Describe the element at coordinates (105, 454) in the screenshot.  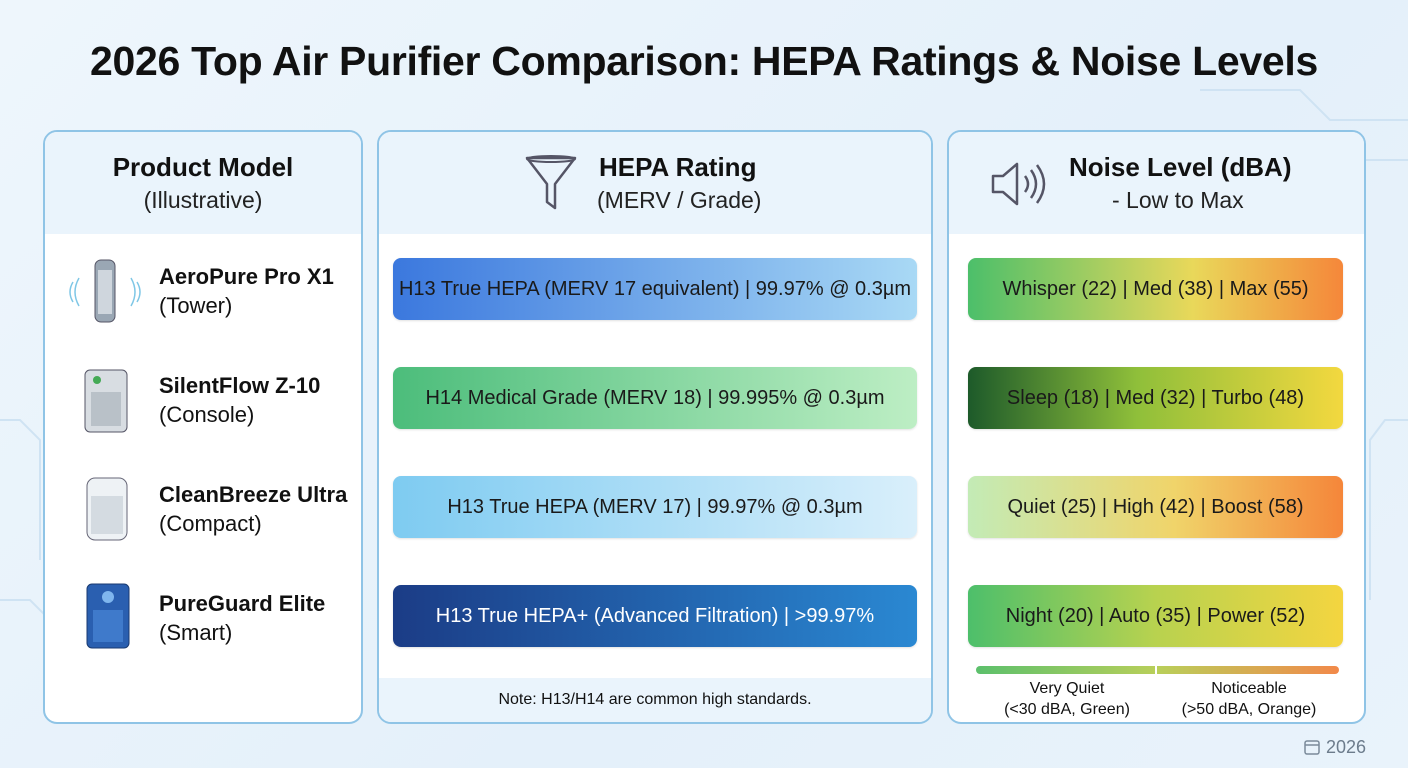
I see `product-icons` at that location.